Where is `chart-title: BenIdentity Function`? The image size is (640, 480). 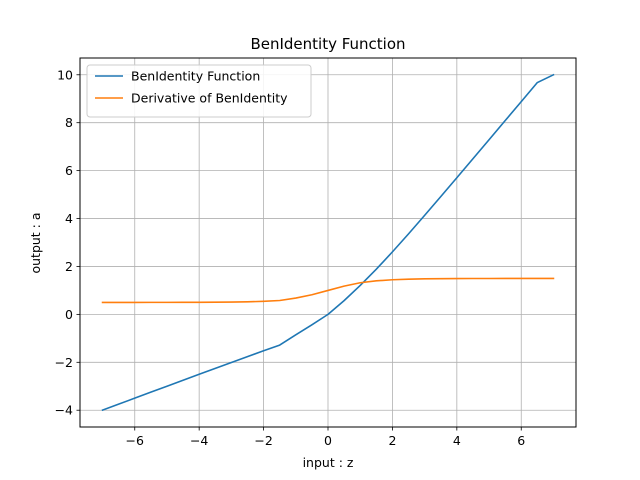
chart-title: BenIdentity Function is located at coordinates (327, 44).